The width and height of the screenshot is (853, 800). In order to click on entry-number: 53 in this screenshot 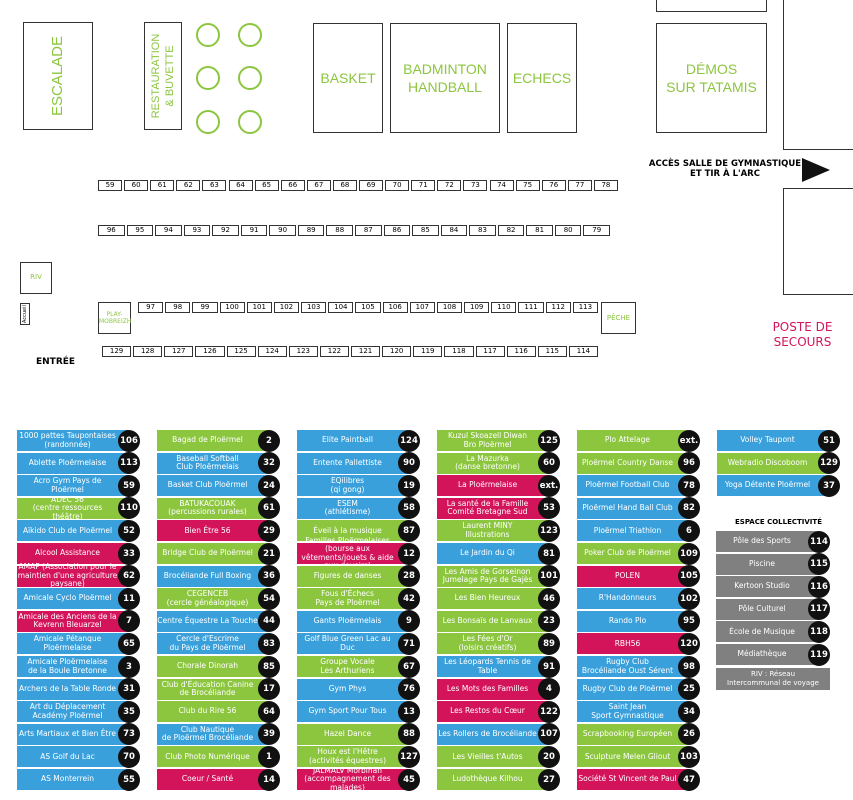, I will do `click(549, 508)`.